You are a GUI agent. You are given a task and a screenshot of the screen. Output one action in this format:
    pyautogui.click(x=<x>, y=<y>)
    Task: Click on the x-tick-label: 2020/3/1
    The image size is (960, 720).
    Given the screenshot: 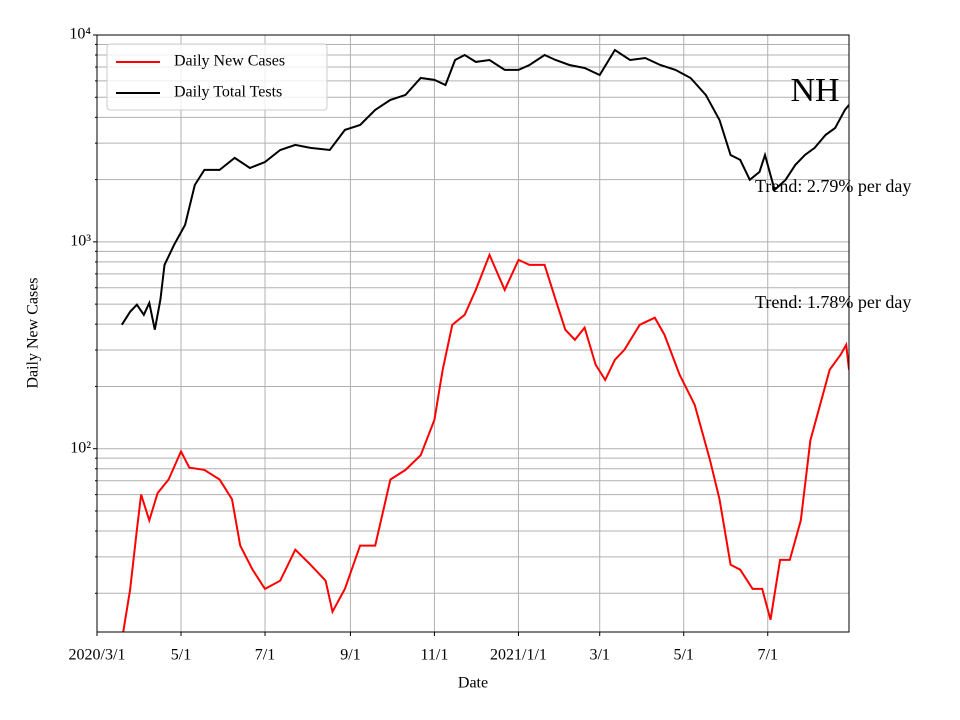 What is the action you would take?
    pyautogui.click(x=97, y=655)
    